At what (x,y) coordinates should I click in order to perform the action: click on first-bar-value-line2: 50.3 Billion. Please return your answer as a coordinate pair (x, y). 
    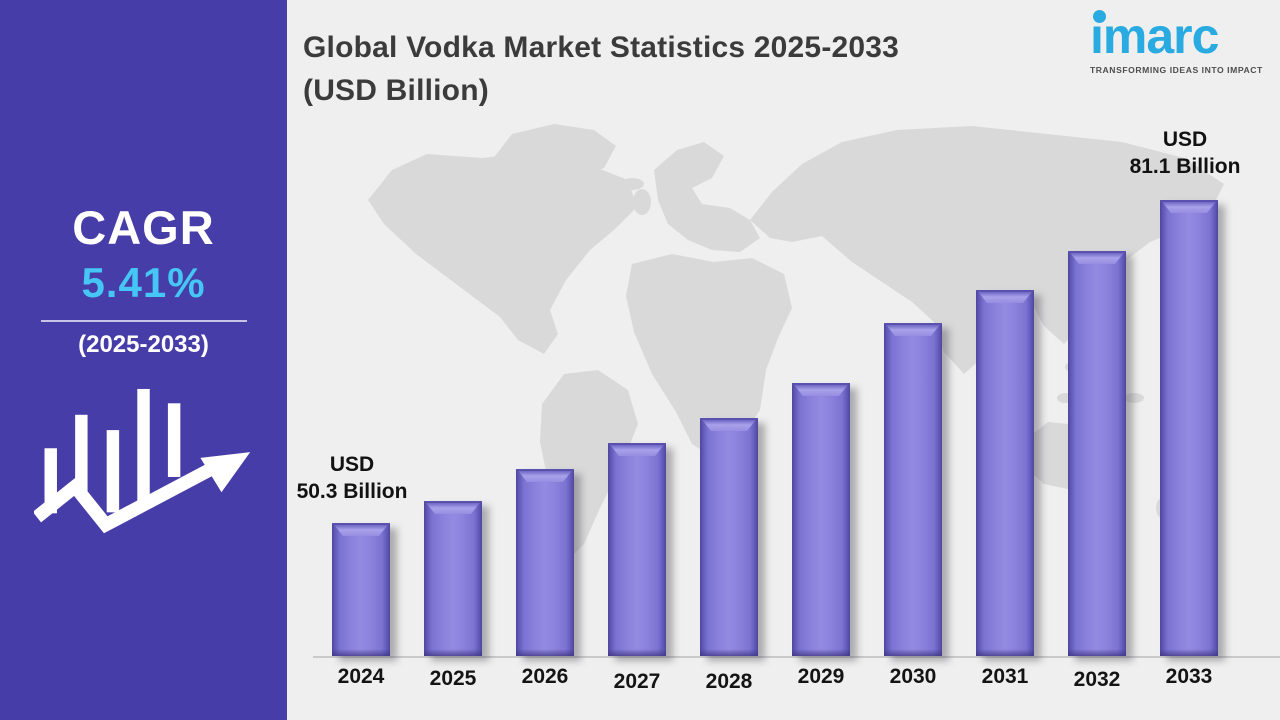
    Looking at the image, I should click on (352, 491).